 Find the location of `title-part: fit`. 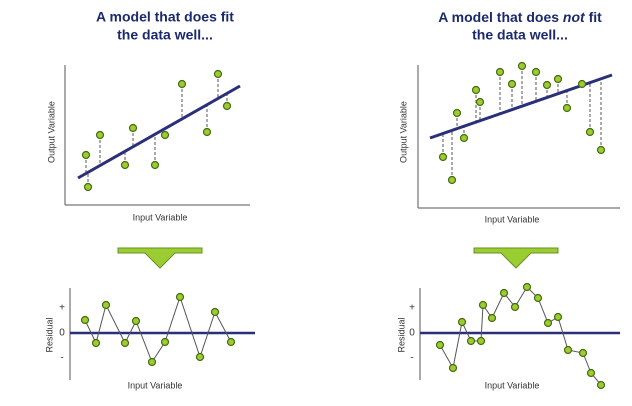

title-part: fit is located at coordinates (593, 17).